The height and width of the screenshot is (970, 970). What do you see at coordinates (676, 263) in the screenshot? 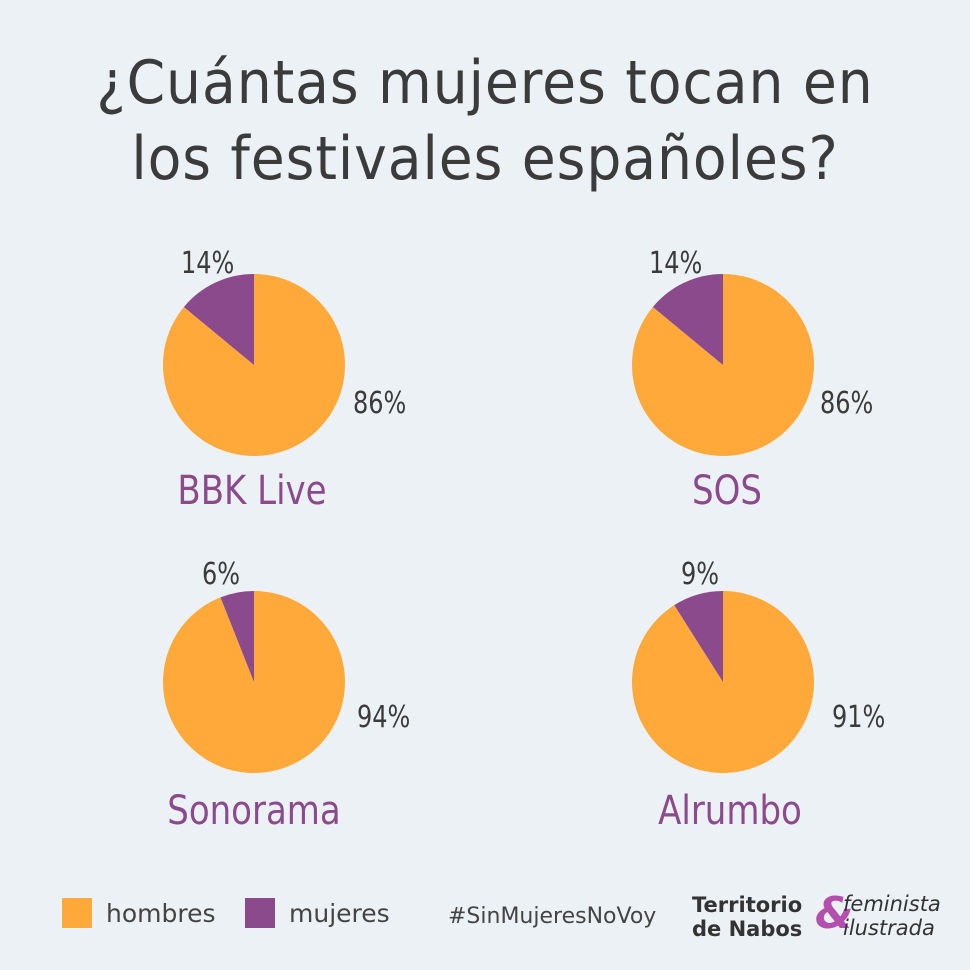
I see `sos-mujeres-label: 14%` at bounding box center [676, 263].